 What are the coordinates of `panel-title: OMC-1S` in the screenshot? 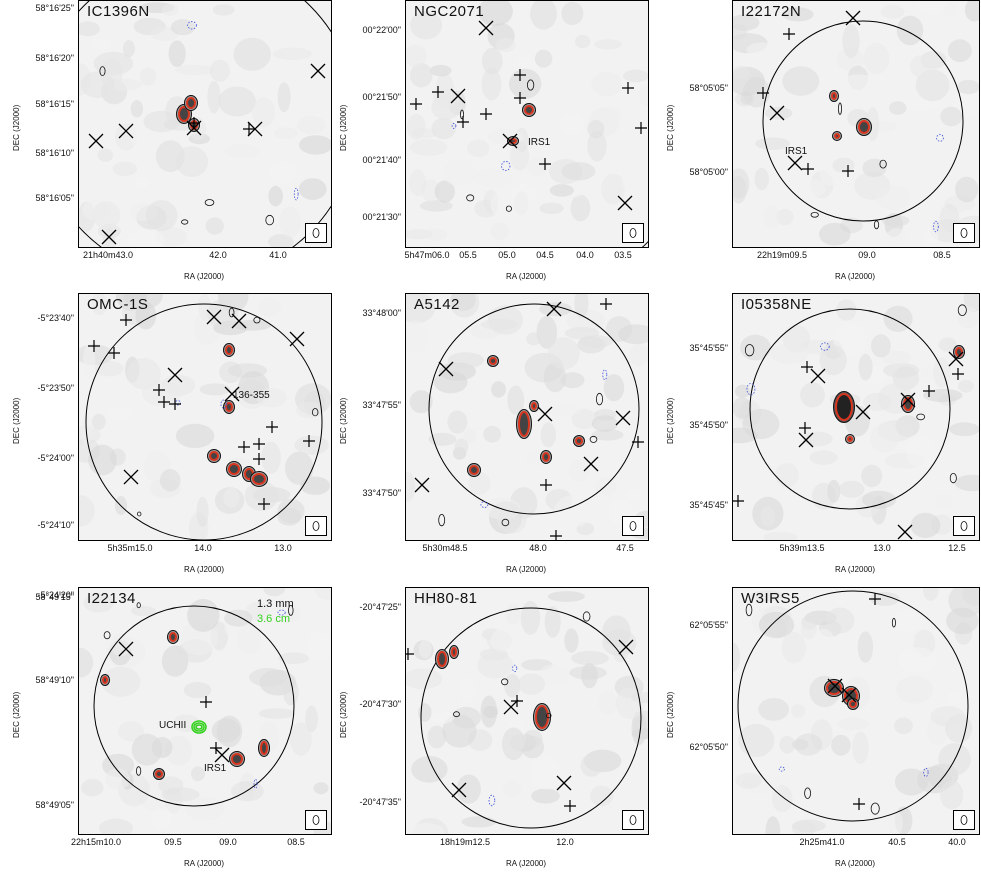 It's located at (118, 304).